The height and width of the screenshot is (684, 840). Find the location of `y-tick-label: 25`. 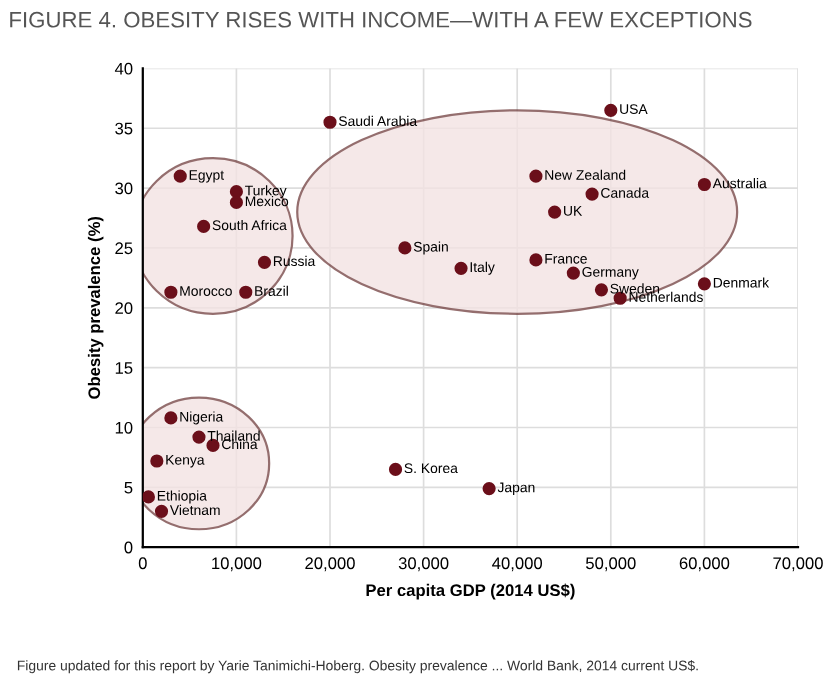

y-tick-label: 25 is located at coordinates (124, 248).